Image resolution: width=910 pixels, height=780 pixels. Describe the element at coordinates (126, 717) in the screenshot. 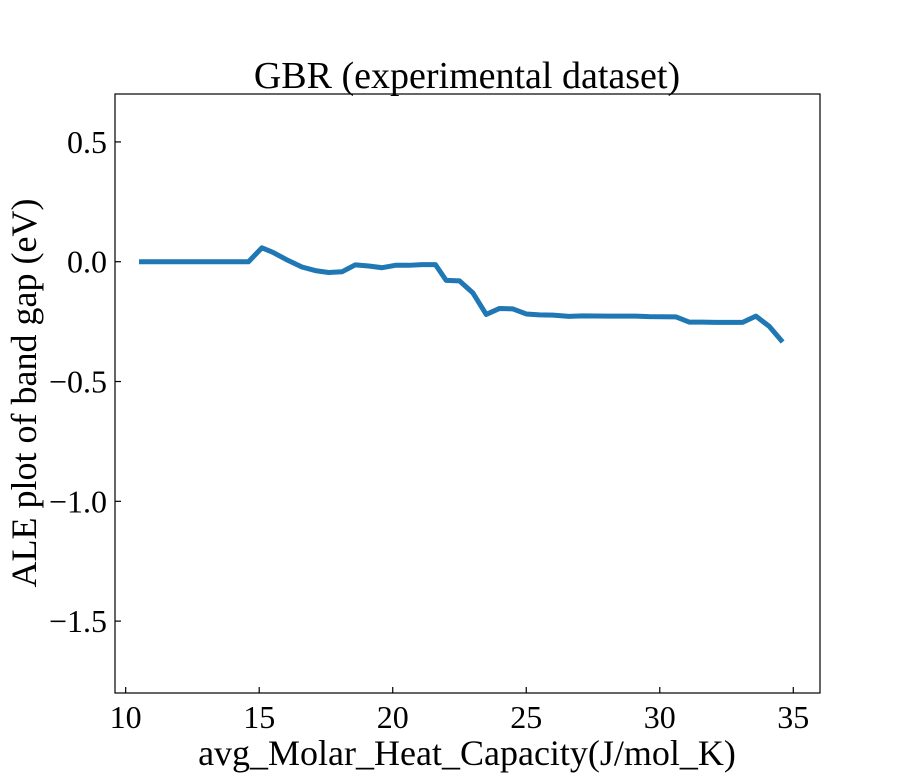

I see `x-tick-label: 10` at that location.